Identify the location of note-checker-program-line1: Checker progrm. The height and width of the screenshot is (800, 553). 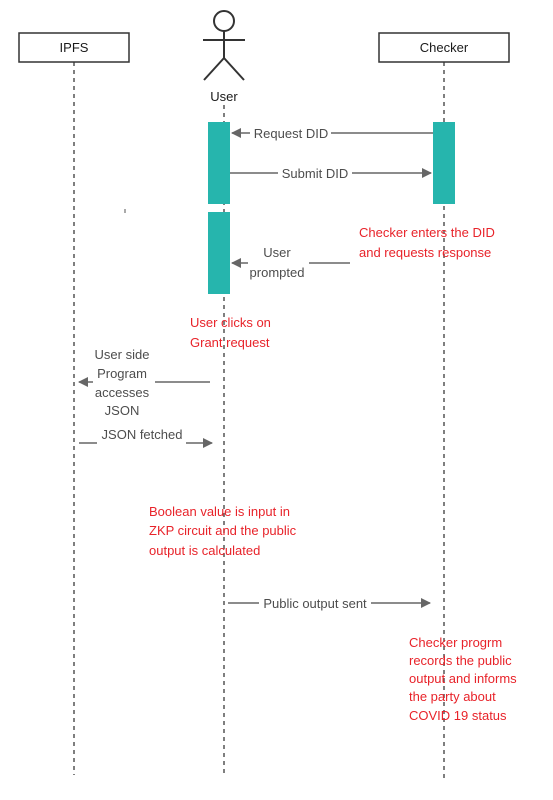
(455, 642).